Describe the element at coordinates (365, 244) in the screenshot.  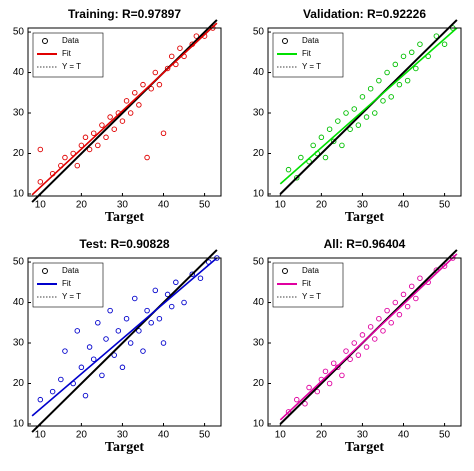
I see `chart-title: All: R=0.96404` at that location.